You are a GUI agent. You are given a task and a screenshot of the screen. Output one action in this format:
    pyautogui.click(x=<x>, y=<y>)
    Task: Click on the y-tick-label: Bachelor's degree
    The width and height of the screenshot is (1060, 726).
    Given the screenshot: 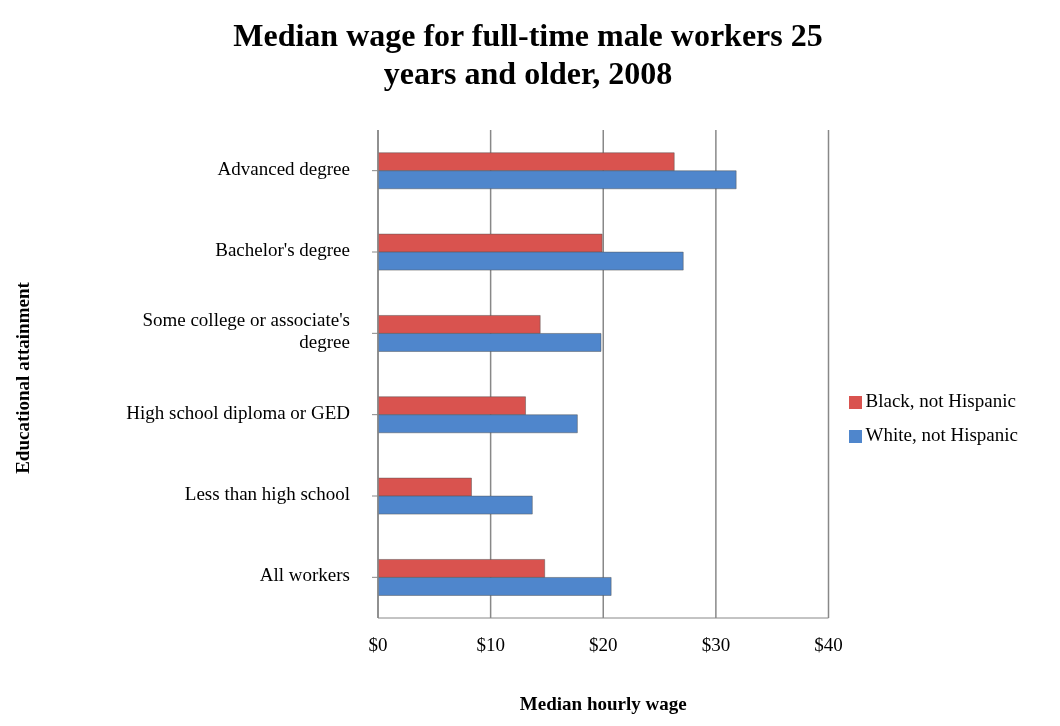 What is the action you would take?
    pyautogui.click(x=282, y=250)
    